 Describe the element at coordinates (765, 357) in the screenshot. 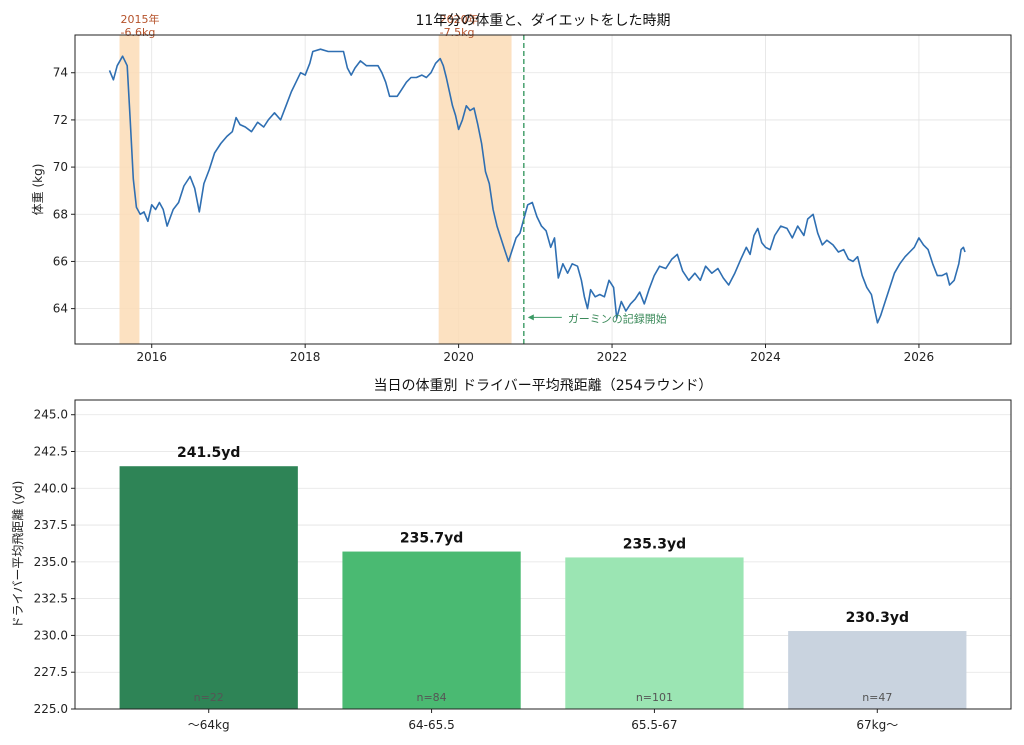

I see `x-tick-label: 2024` at that location.